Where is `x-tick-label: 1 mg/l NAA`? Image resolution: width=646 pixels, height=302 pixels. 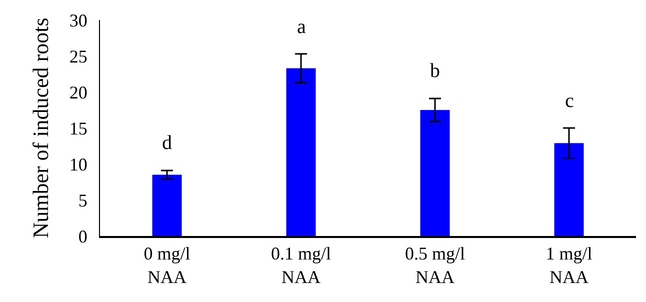
x-tick-label: 1 mg/l NAA is located at coordinates (569, 265).